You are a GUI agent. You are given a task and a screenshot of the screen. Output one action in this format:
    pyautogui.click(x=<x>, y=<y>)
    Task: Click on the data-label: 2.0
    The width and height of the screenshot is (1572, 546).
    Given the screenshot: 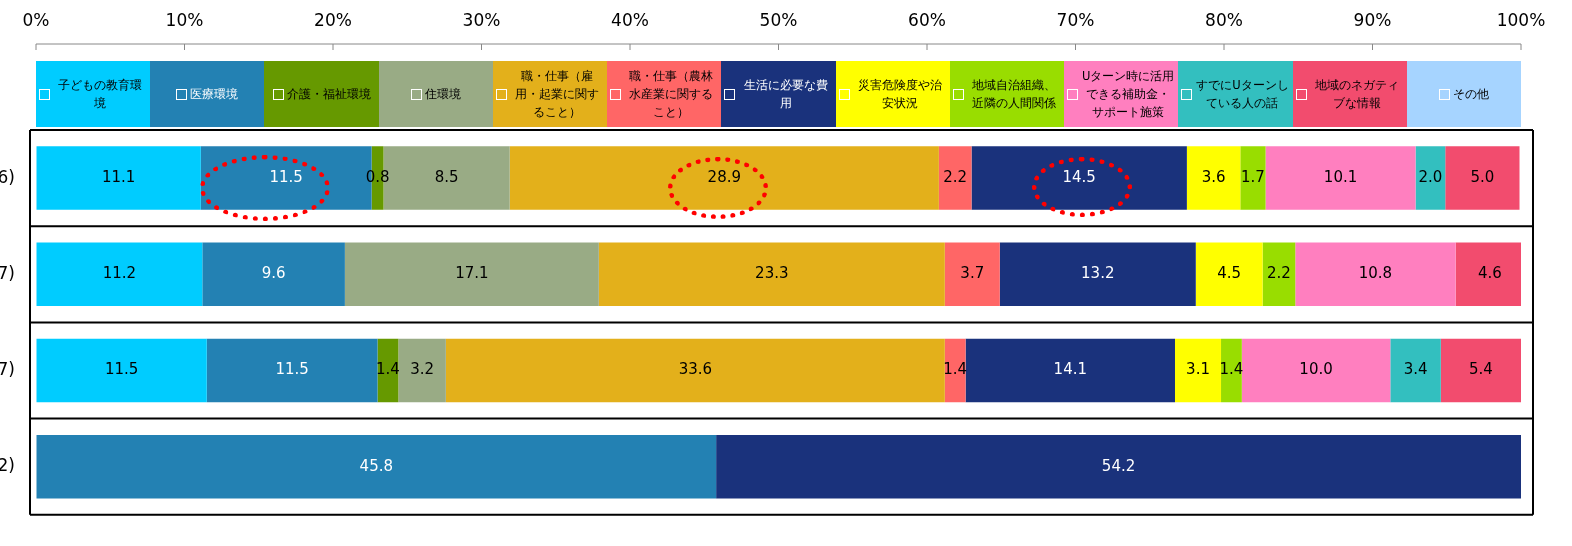 What is the action you would take?
    pyautogui.click(x=1430, y=176)
    